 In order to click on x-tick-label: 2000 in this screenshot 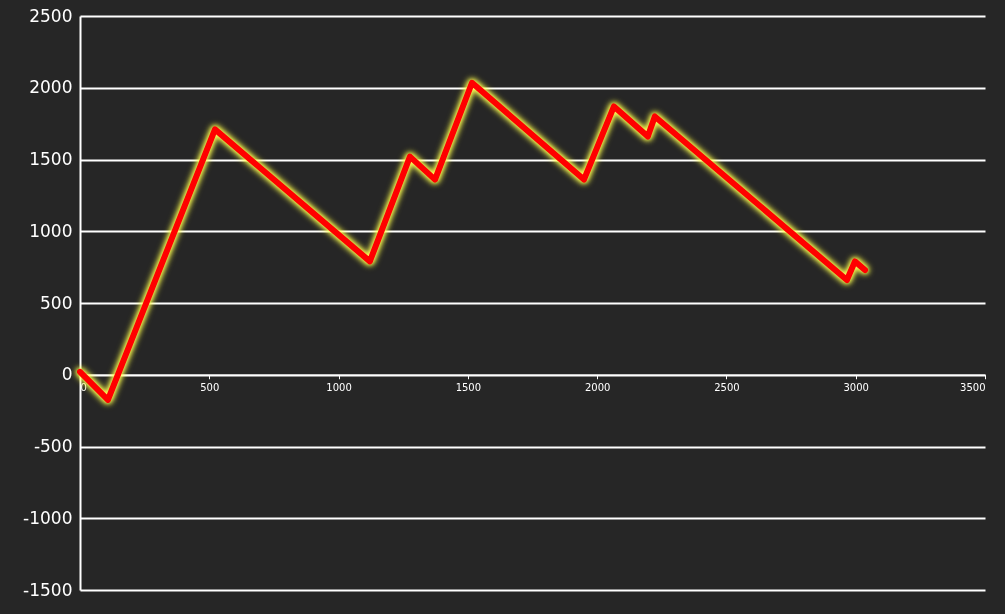, I will do `click(597, 388)`.